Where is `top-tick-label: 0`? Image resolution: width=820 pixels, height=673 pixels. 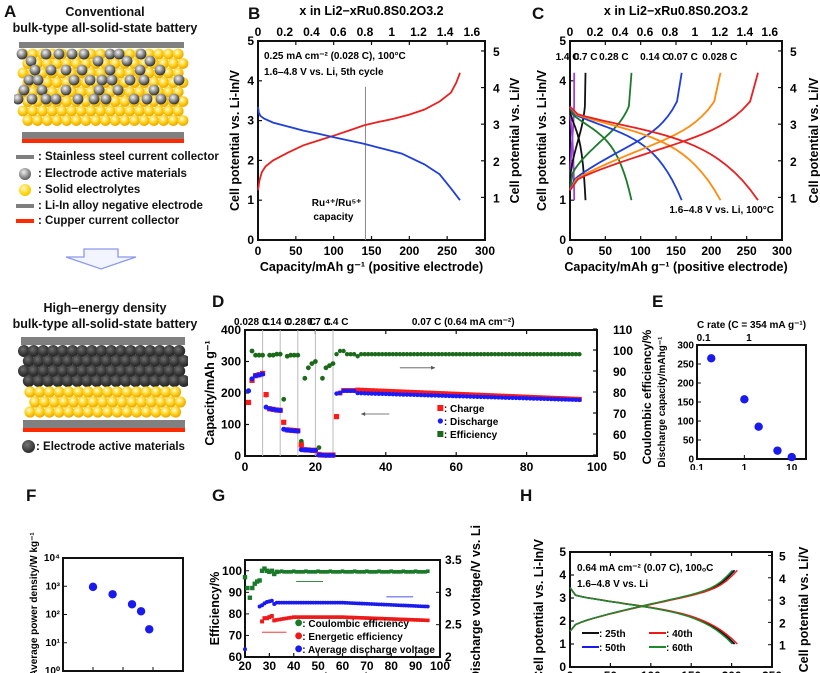
top-tick-label: 0 is located at coordinates (570, 32).